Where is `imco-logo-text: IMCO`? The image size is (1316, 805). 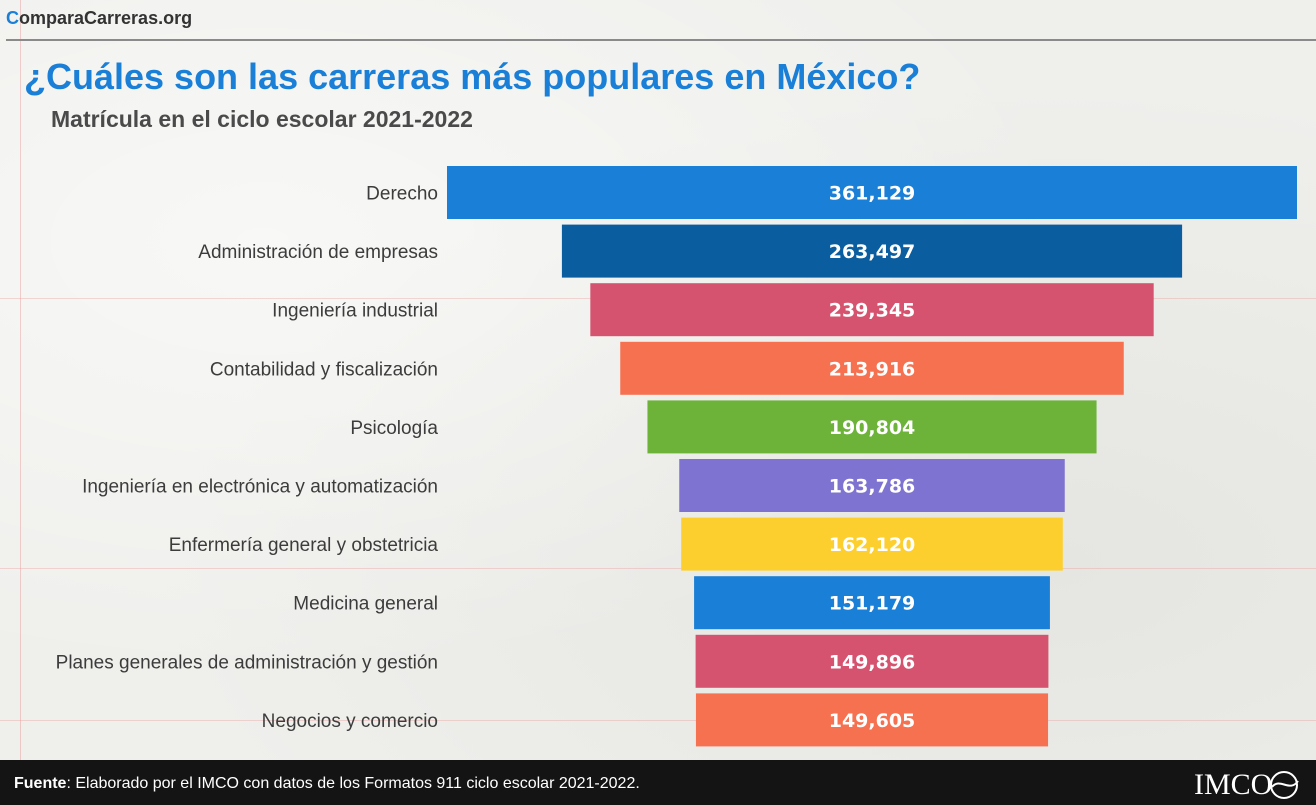 imco-logo-text: IMCO is located at coordinates (1233, 784).